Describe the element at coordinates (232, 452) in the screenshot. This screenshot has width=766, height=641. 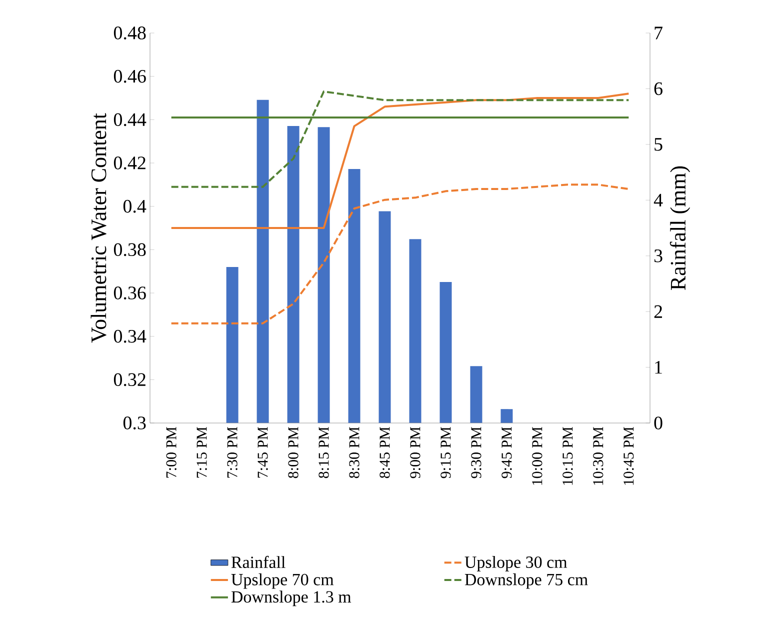
I see `x-tick-label: 7:30 PM` at that location.